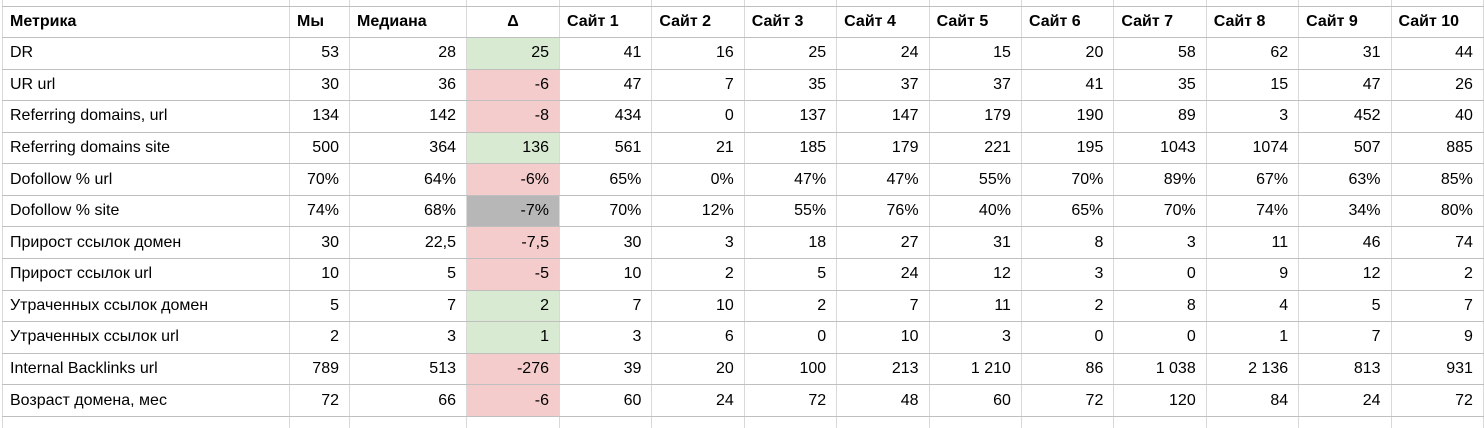 This screenshot has height=428, width=1484. Describe the element at coordinates (606, 211) in the screenshot. I see `cell-site-1: 70%` at that location.